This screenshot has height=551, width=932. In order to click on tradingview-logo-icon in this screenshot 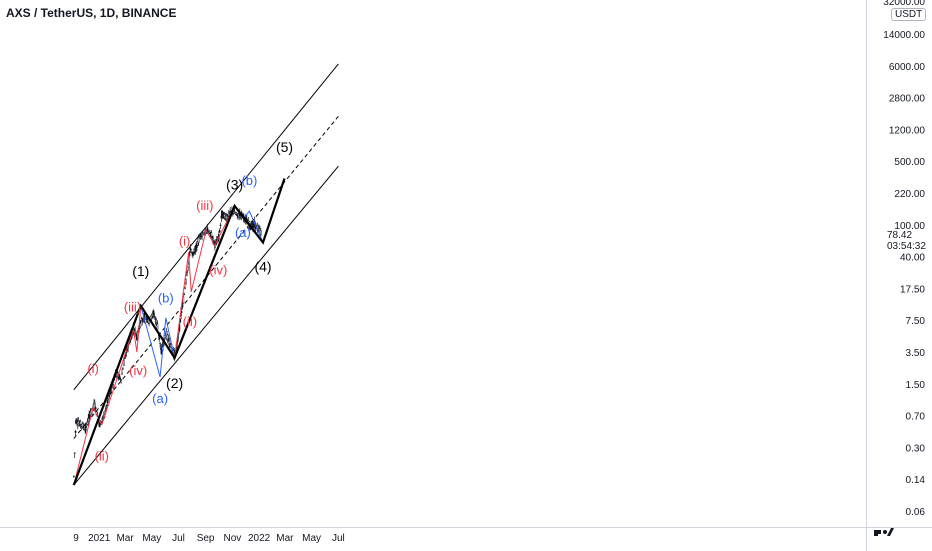, I will do `click(884, 532)`.